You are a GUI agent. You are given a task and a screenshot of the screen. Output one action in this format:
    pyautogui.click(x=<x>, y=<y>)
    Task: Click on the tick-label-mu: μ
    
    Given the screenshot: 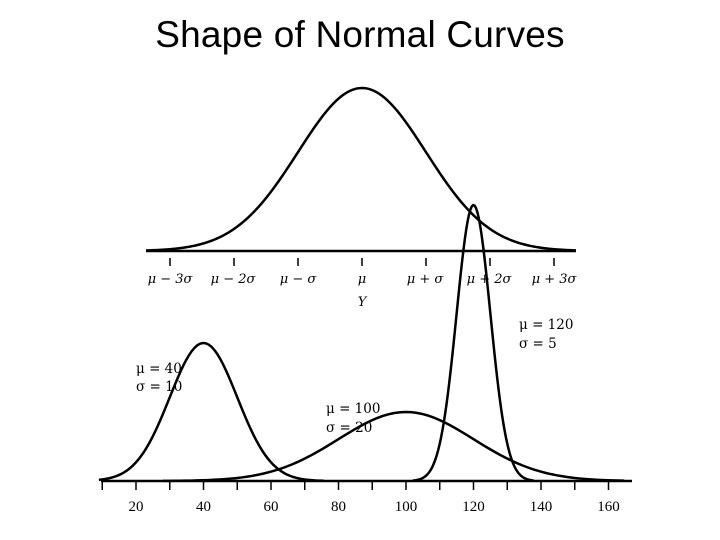 What is the action you would take?
    pyautogui.click(x=362, y=279)
    